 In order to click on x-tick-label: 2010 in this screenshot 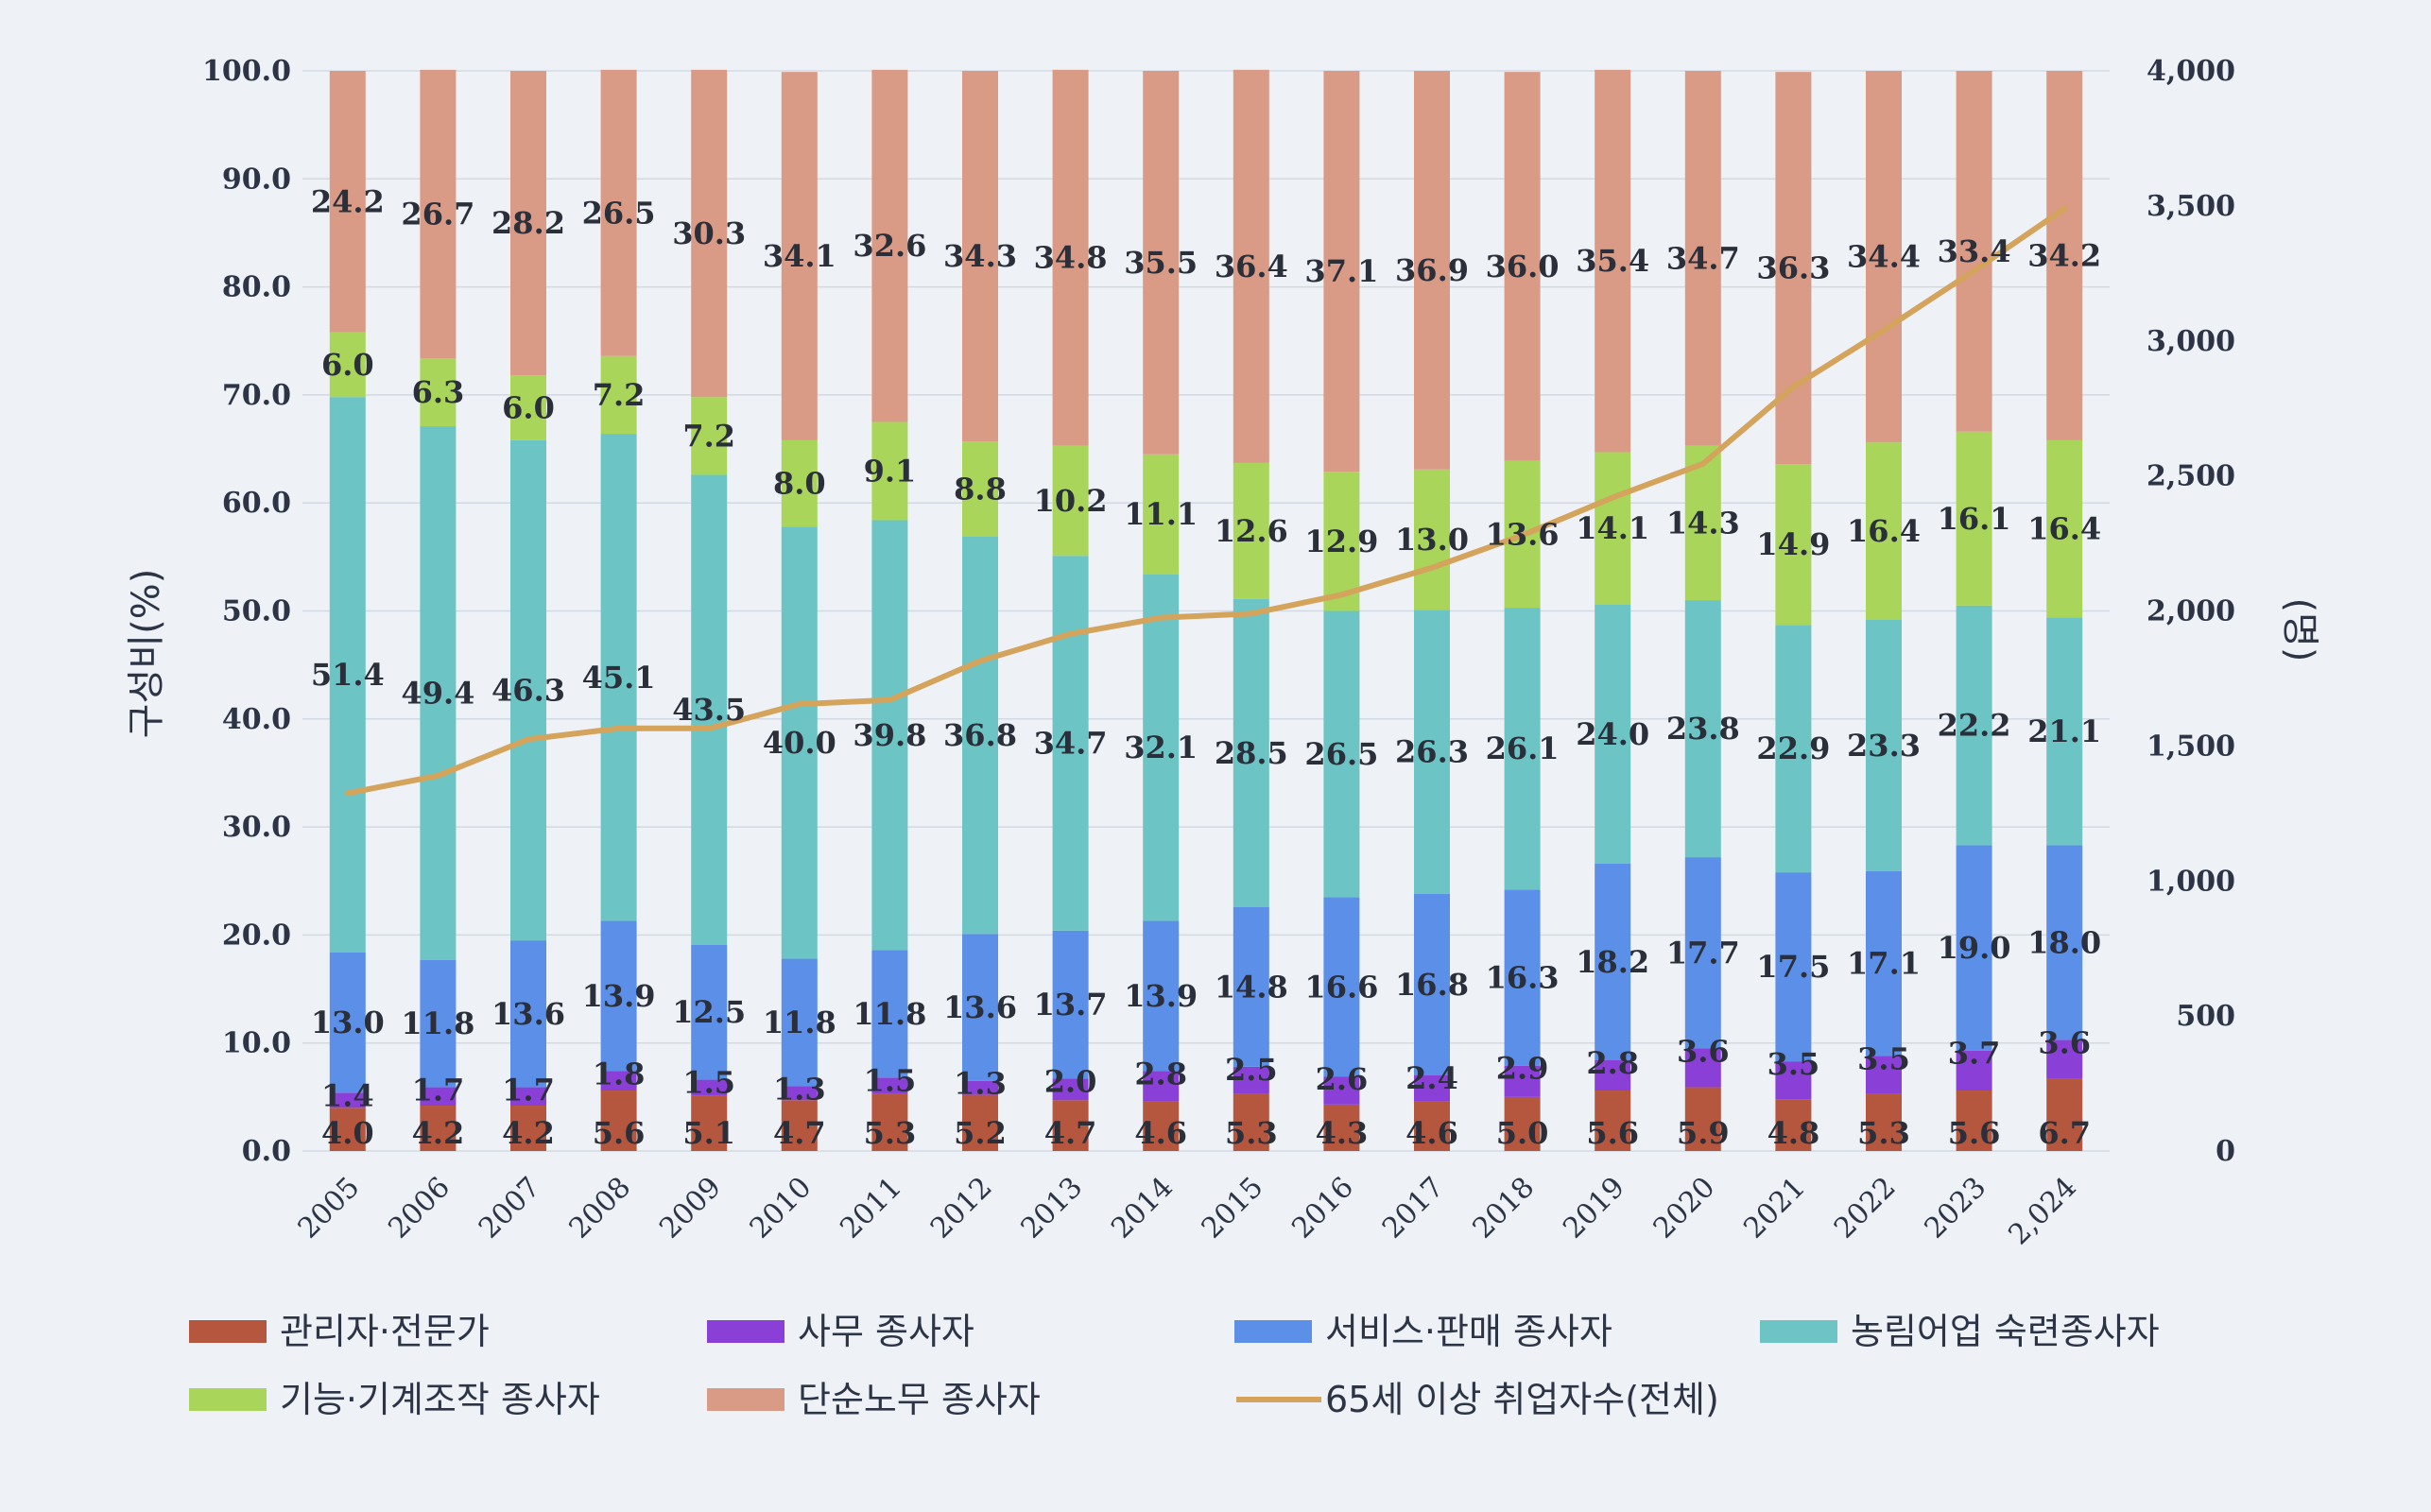, I will do `click(781, 1208)`.